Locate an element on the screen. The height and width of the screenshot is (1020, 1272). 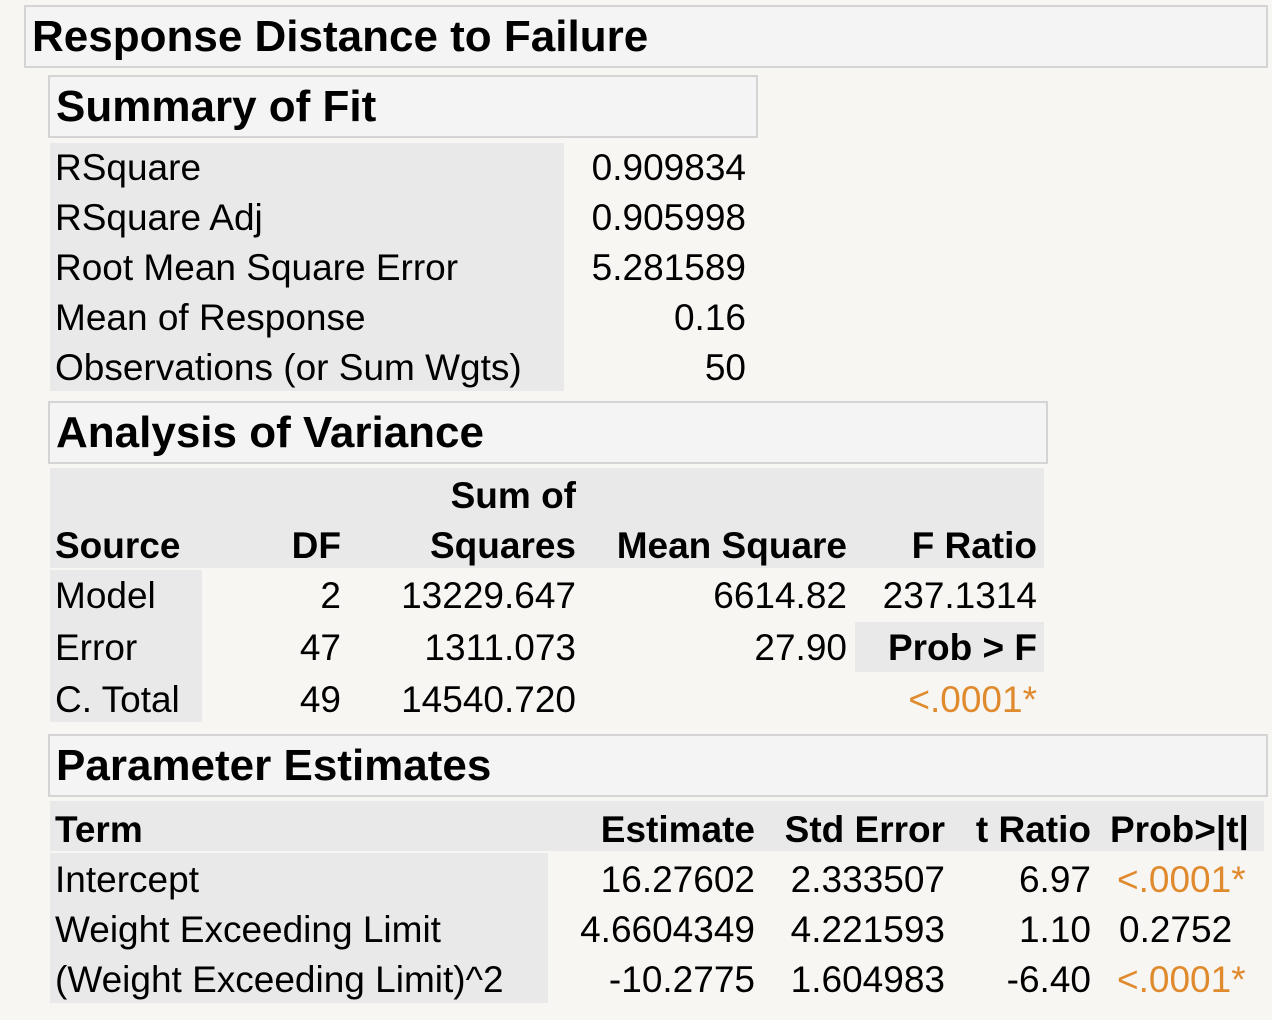
param-col-t-ratio: t Ratio is located at coordinates (1033, 829).